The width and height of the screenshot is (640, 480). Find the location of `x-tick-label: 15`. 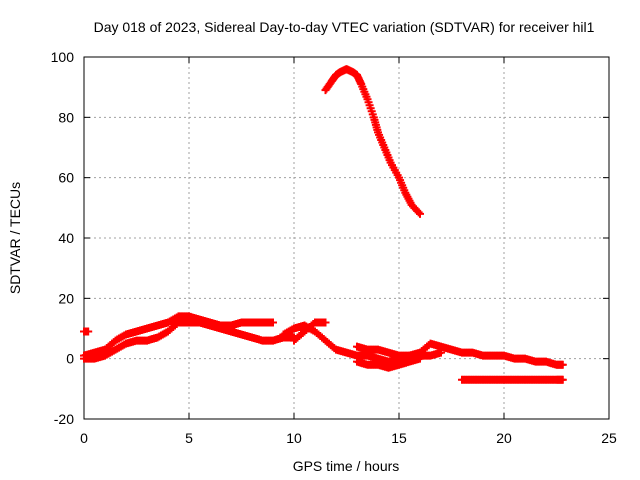

x-tick-label: 15 is located at coordinates (399, 438).